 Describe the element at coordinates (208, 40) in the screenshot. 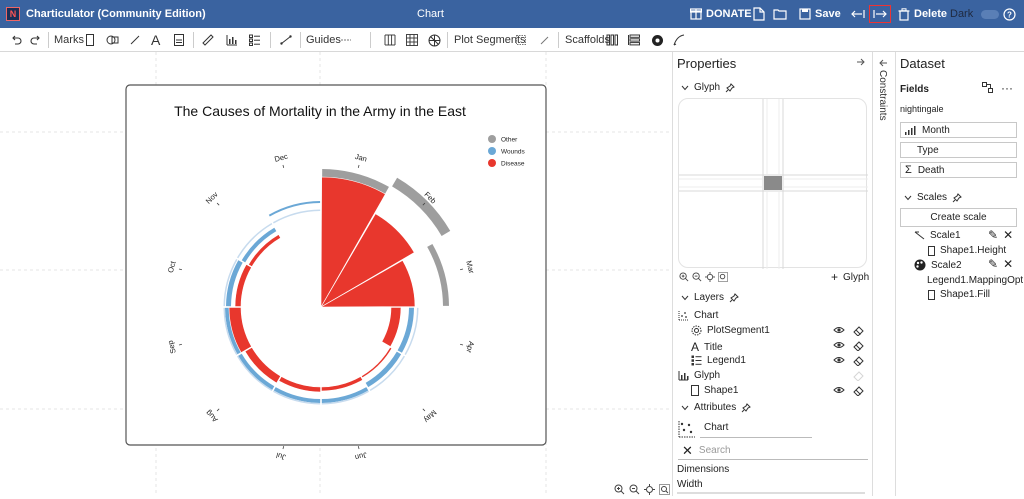

I see `ruler-button` at that location.